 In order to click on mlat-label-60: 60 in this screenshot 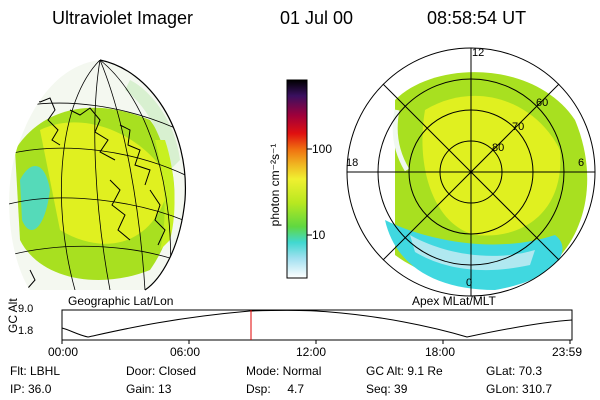, I will do `click(542, 103)`.